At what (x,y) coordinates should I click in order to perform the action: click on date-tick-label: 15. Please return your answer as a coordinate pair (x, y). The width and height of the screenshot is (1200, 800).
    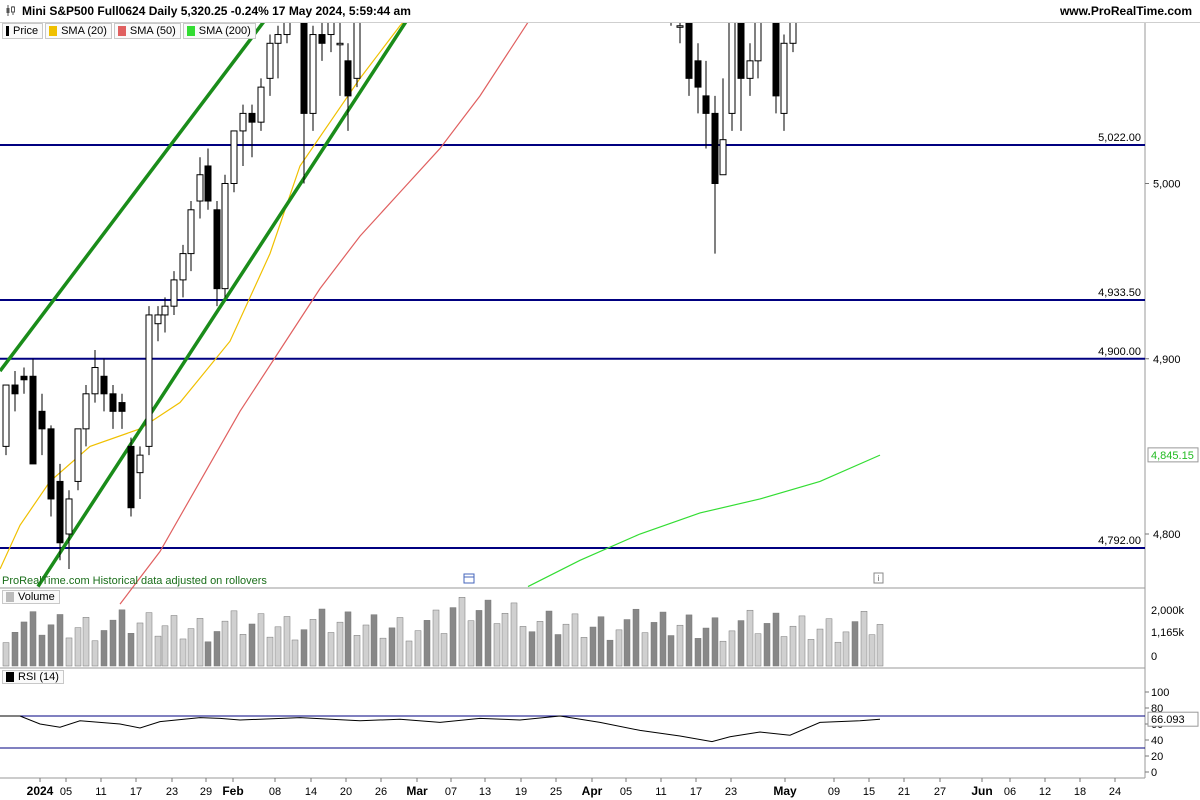
    Looking at the image, I should click on (869, 792).